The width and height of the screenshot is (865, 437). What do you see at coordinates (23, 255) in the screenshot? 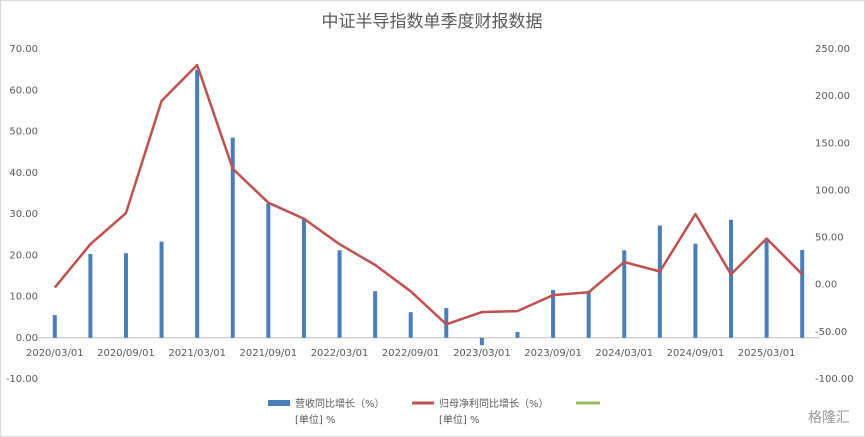
I see `y-tick-label: 20.00` at bounding box center [23, 255].